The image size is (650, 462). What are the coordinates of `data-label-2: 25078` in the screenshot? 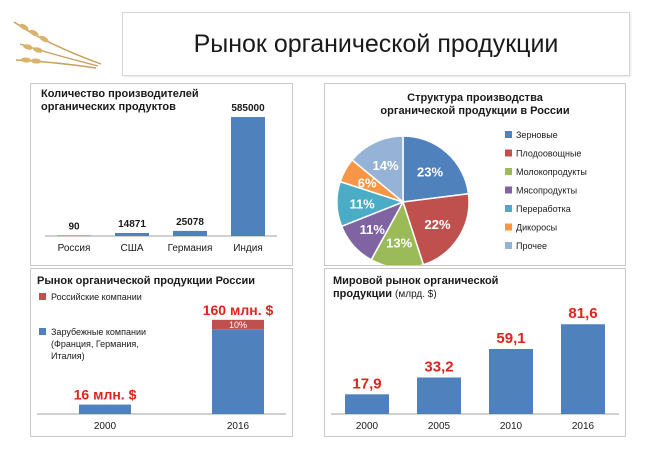 It's located at (190, 222).